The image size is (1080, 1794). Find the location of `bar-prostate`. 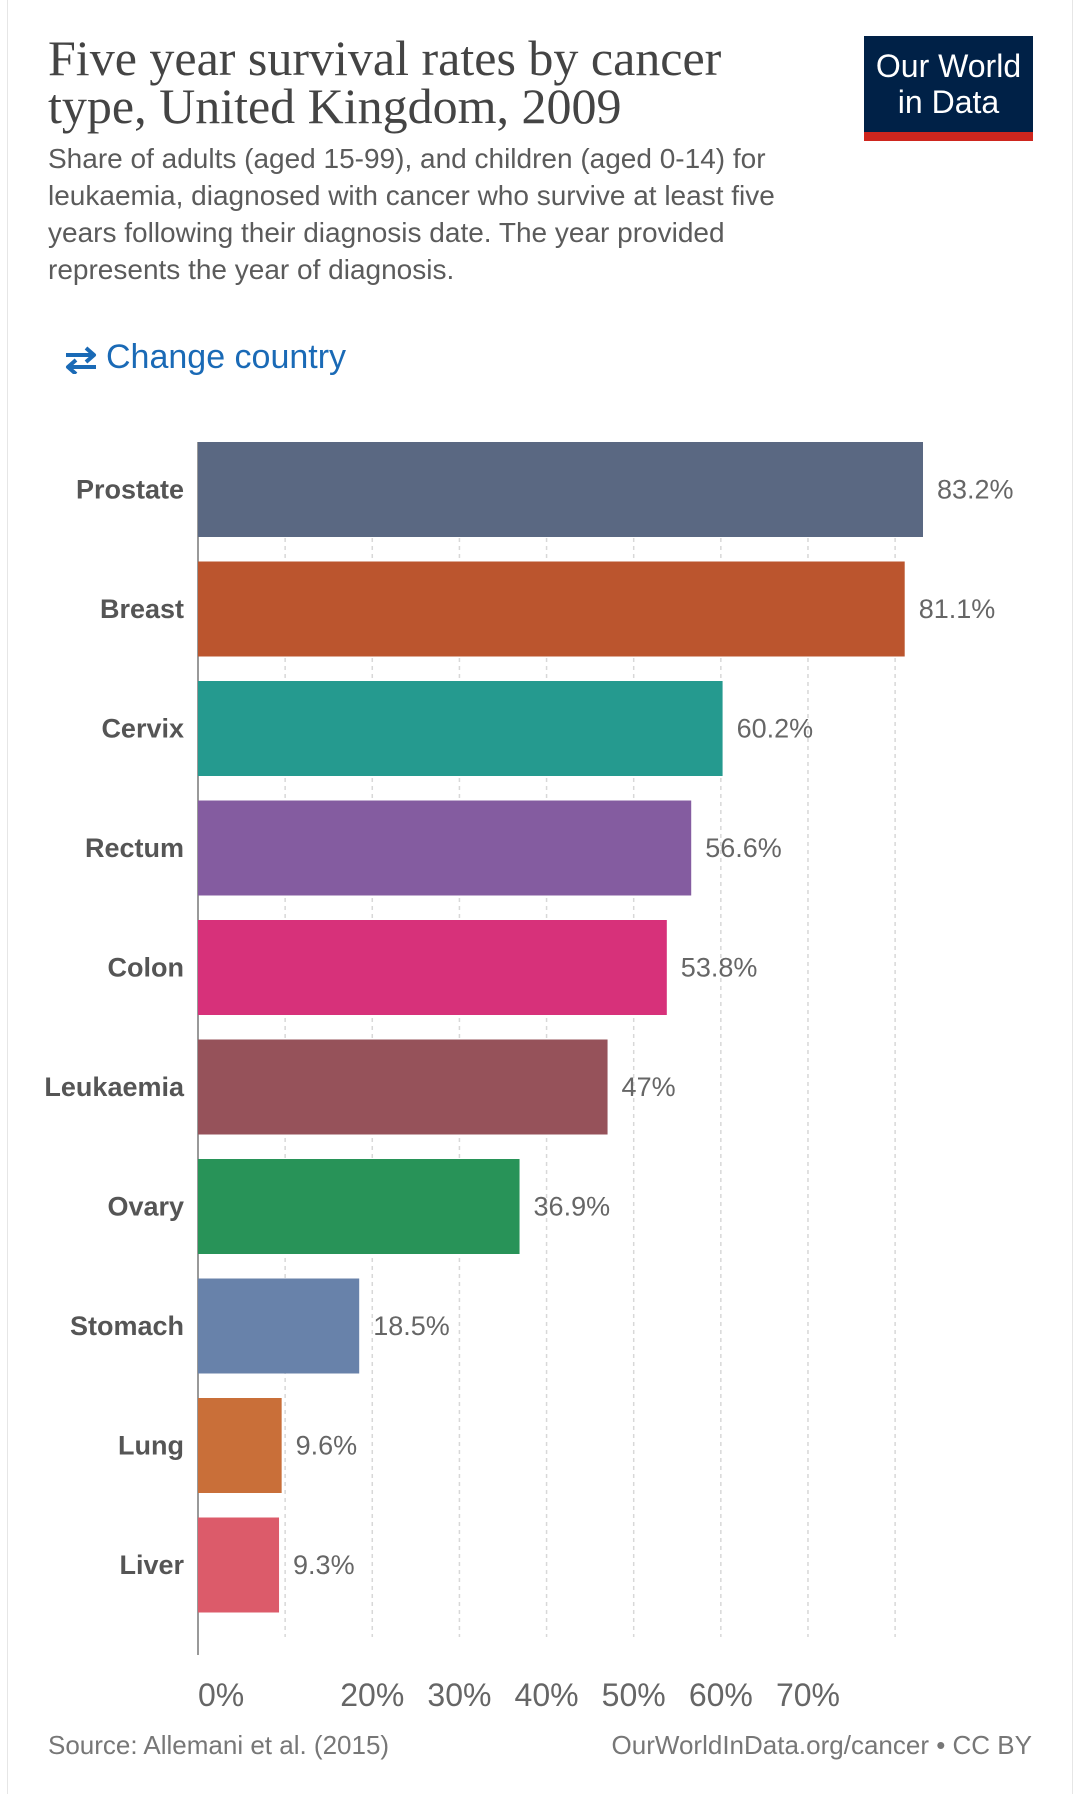

bar-prostate is located at coordinates (560, 489).